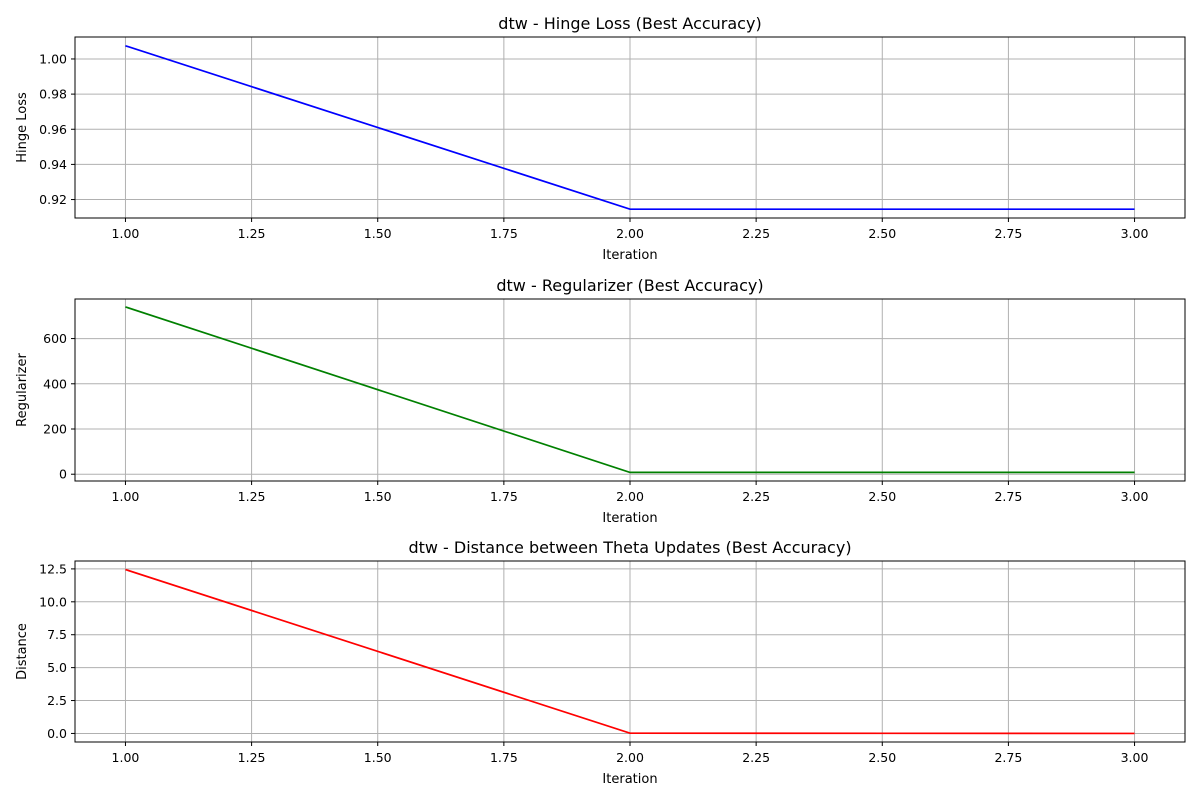 This screenshot has height=800, width=1200. Describe the element at coordinates (57, 634) in the screenshot. I see `y-tick-label: 7.5` at that location.